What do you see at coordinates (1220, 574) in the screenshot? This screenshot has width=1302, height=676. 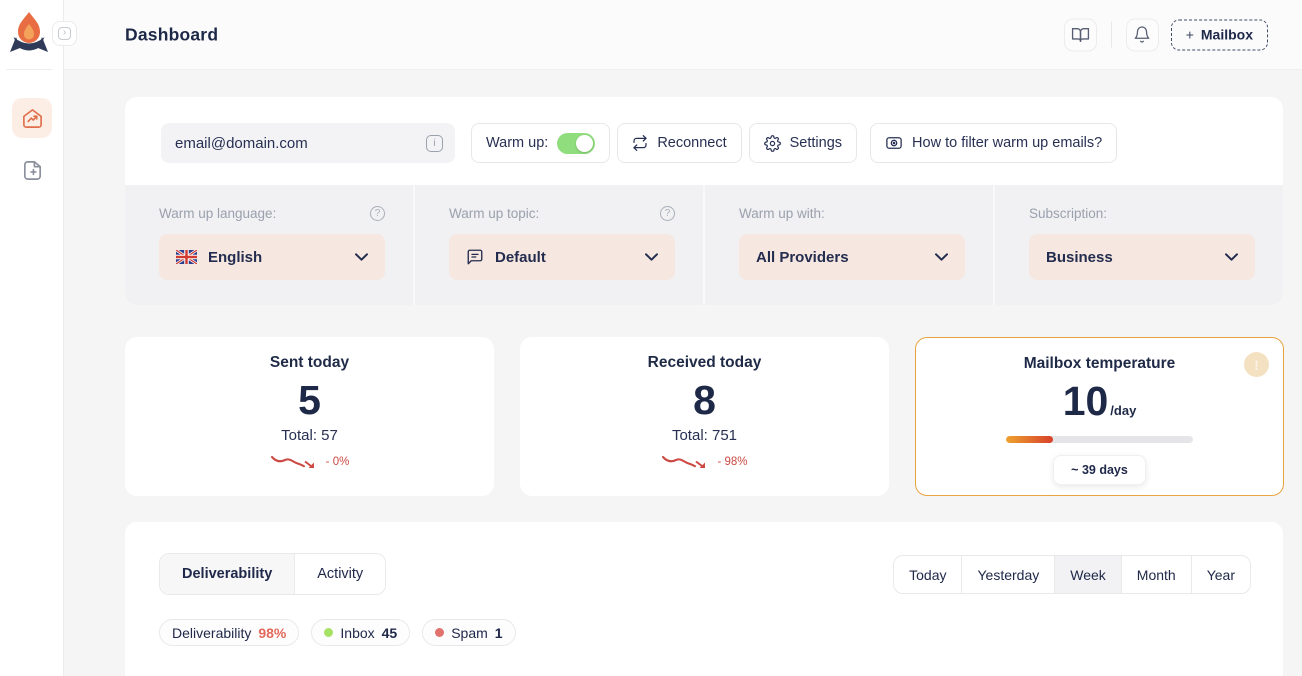 I see `range-year: Year` at bounding box center [1220, 574].